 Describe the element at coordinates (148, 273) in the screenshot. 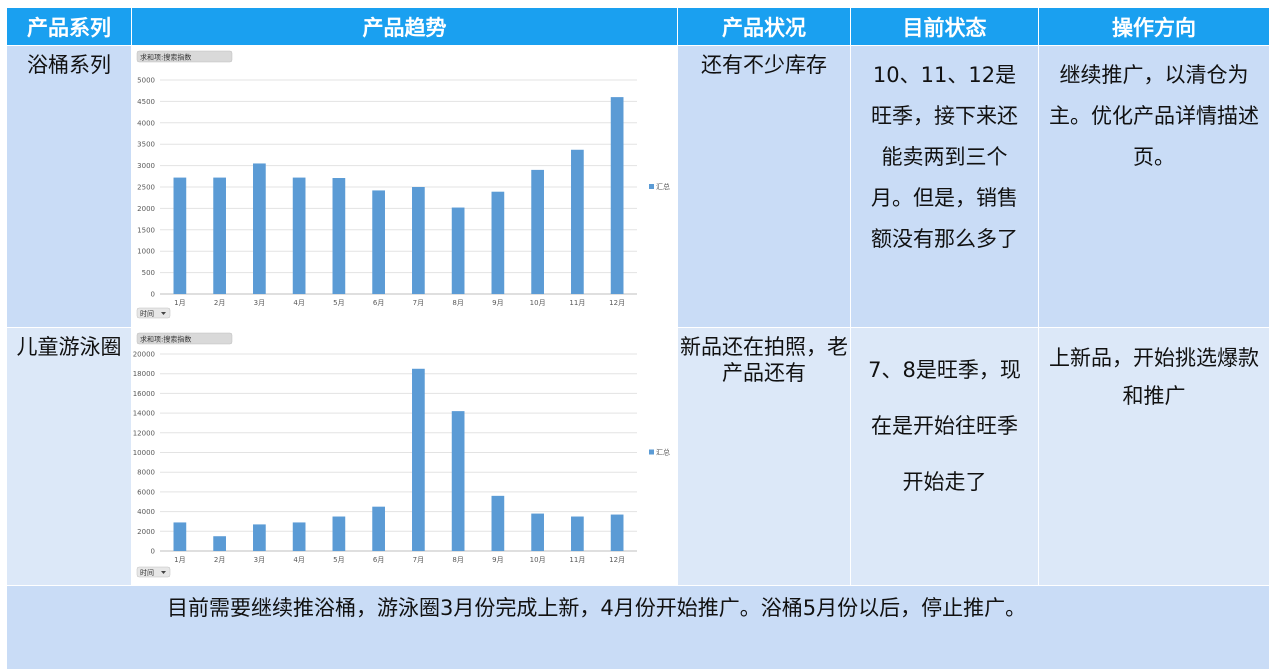

I see `y-tick-label: 500` at that location.